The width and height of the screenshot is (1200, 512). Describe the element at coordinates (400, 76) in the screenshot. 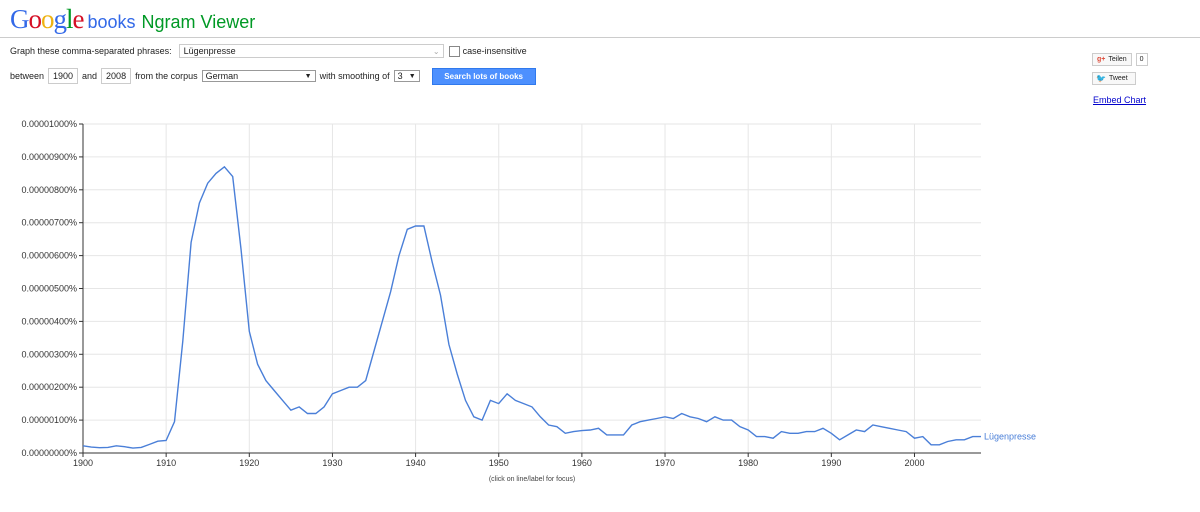

I see `smoothing-value: 3` at that location.